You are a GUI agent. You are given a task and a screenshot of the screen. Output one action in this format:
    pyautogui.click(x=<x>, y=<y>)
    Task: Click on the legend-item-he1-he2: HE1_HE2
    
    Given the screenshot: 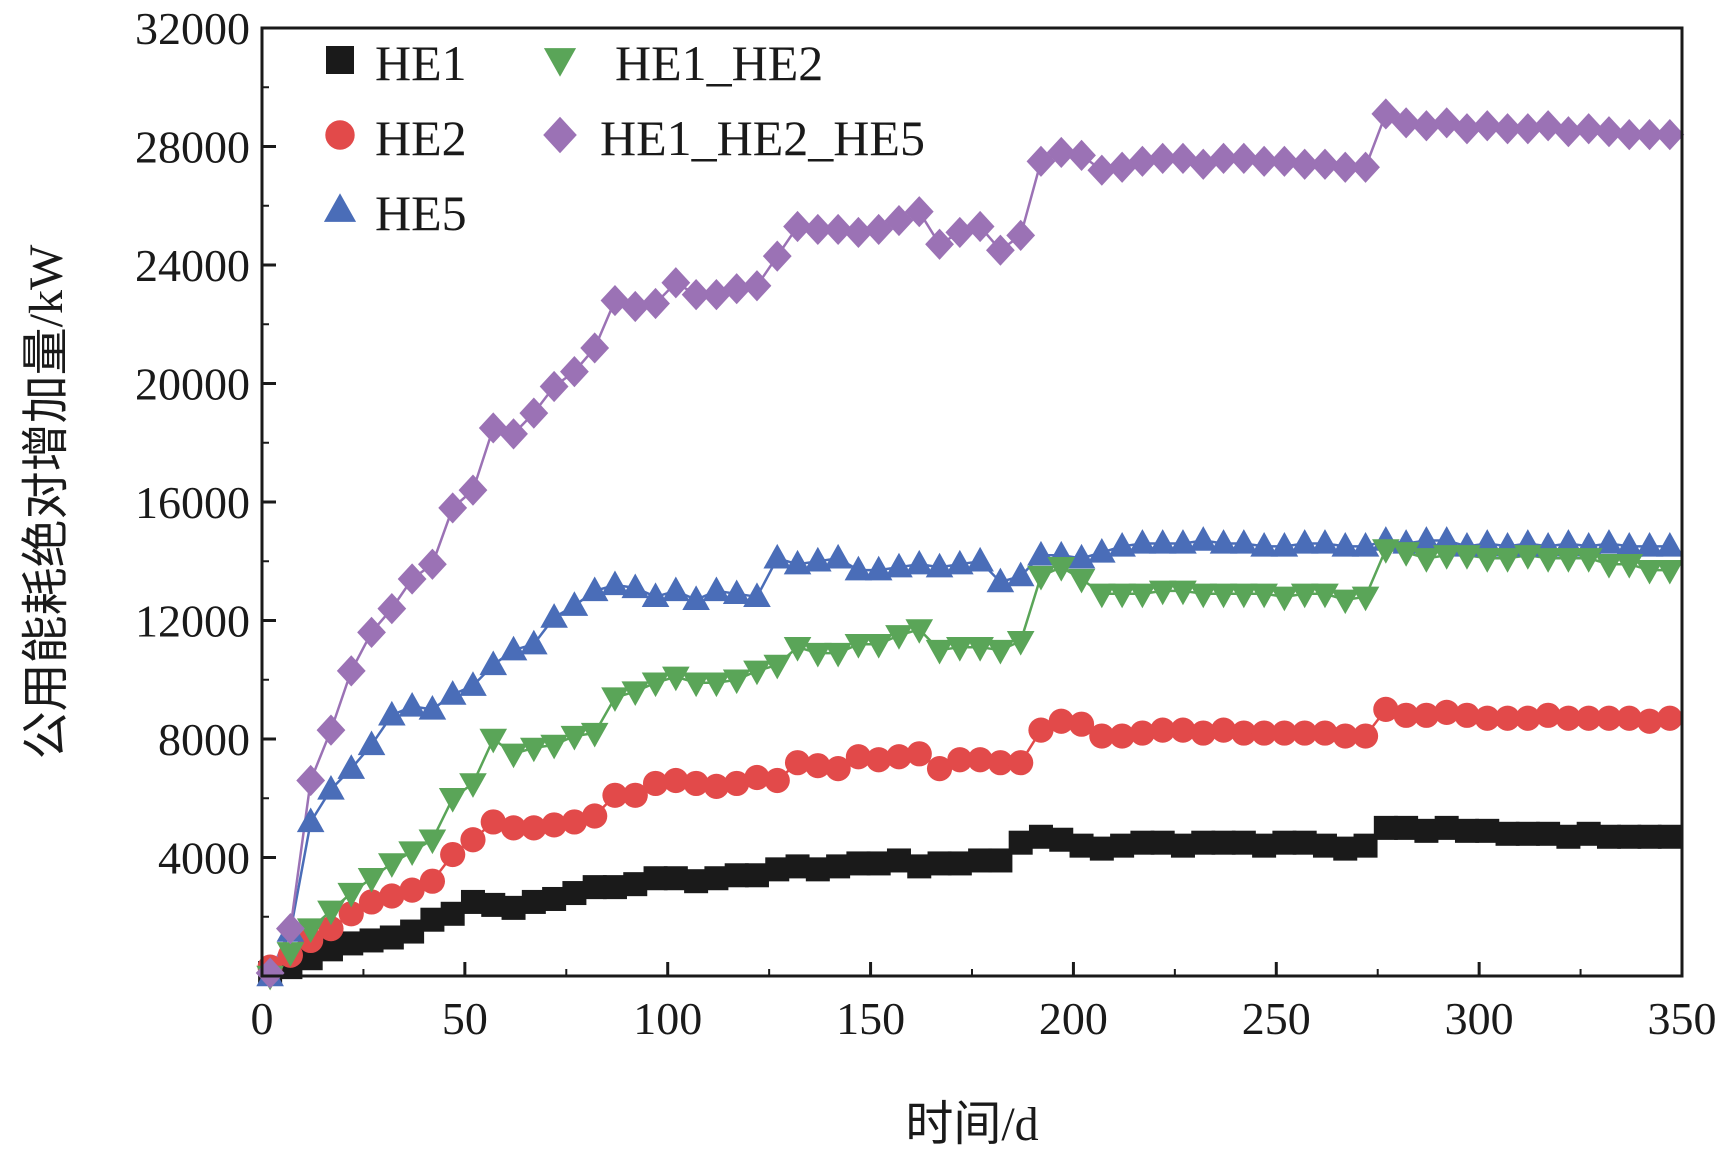 What is the action you would take?
    pyautogui.click(x=683, y=63)
    